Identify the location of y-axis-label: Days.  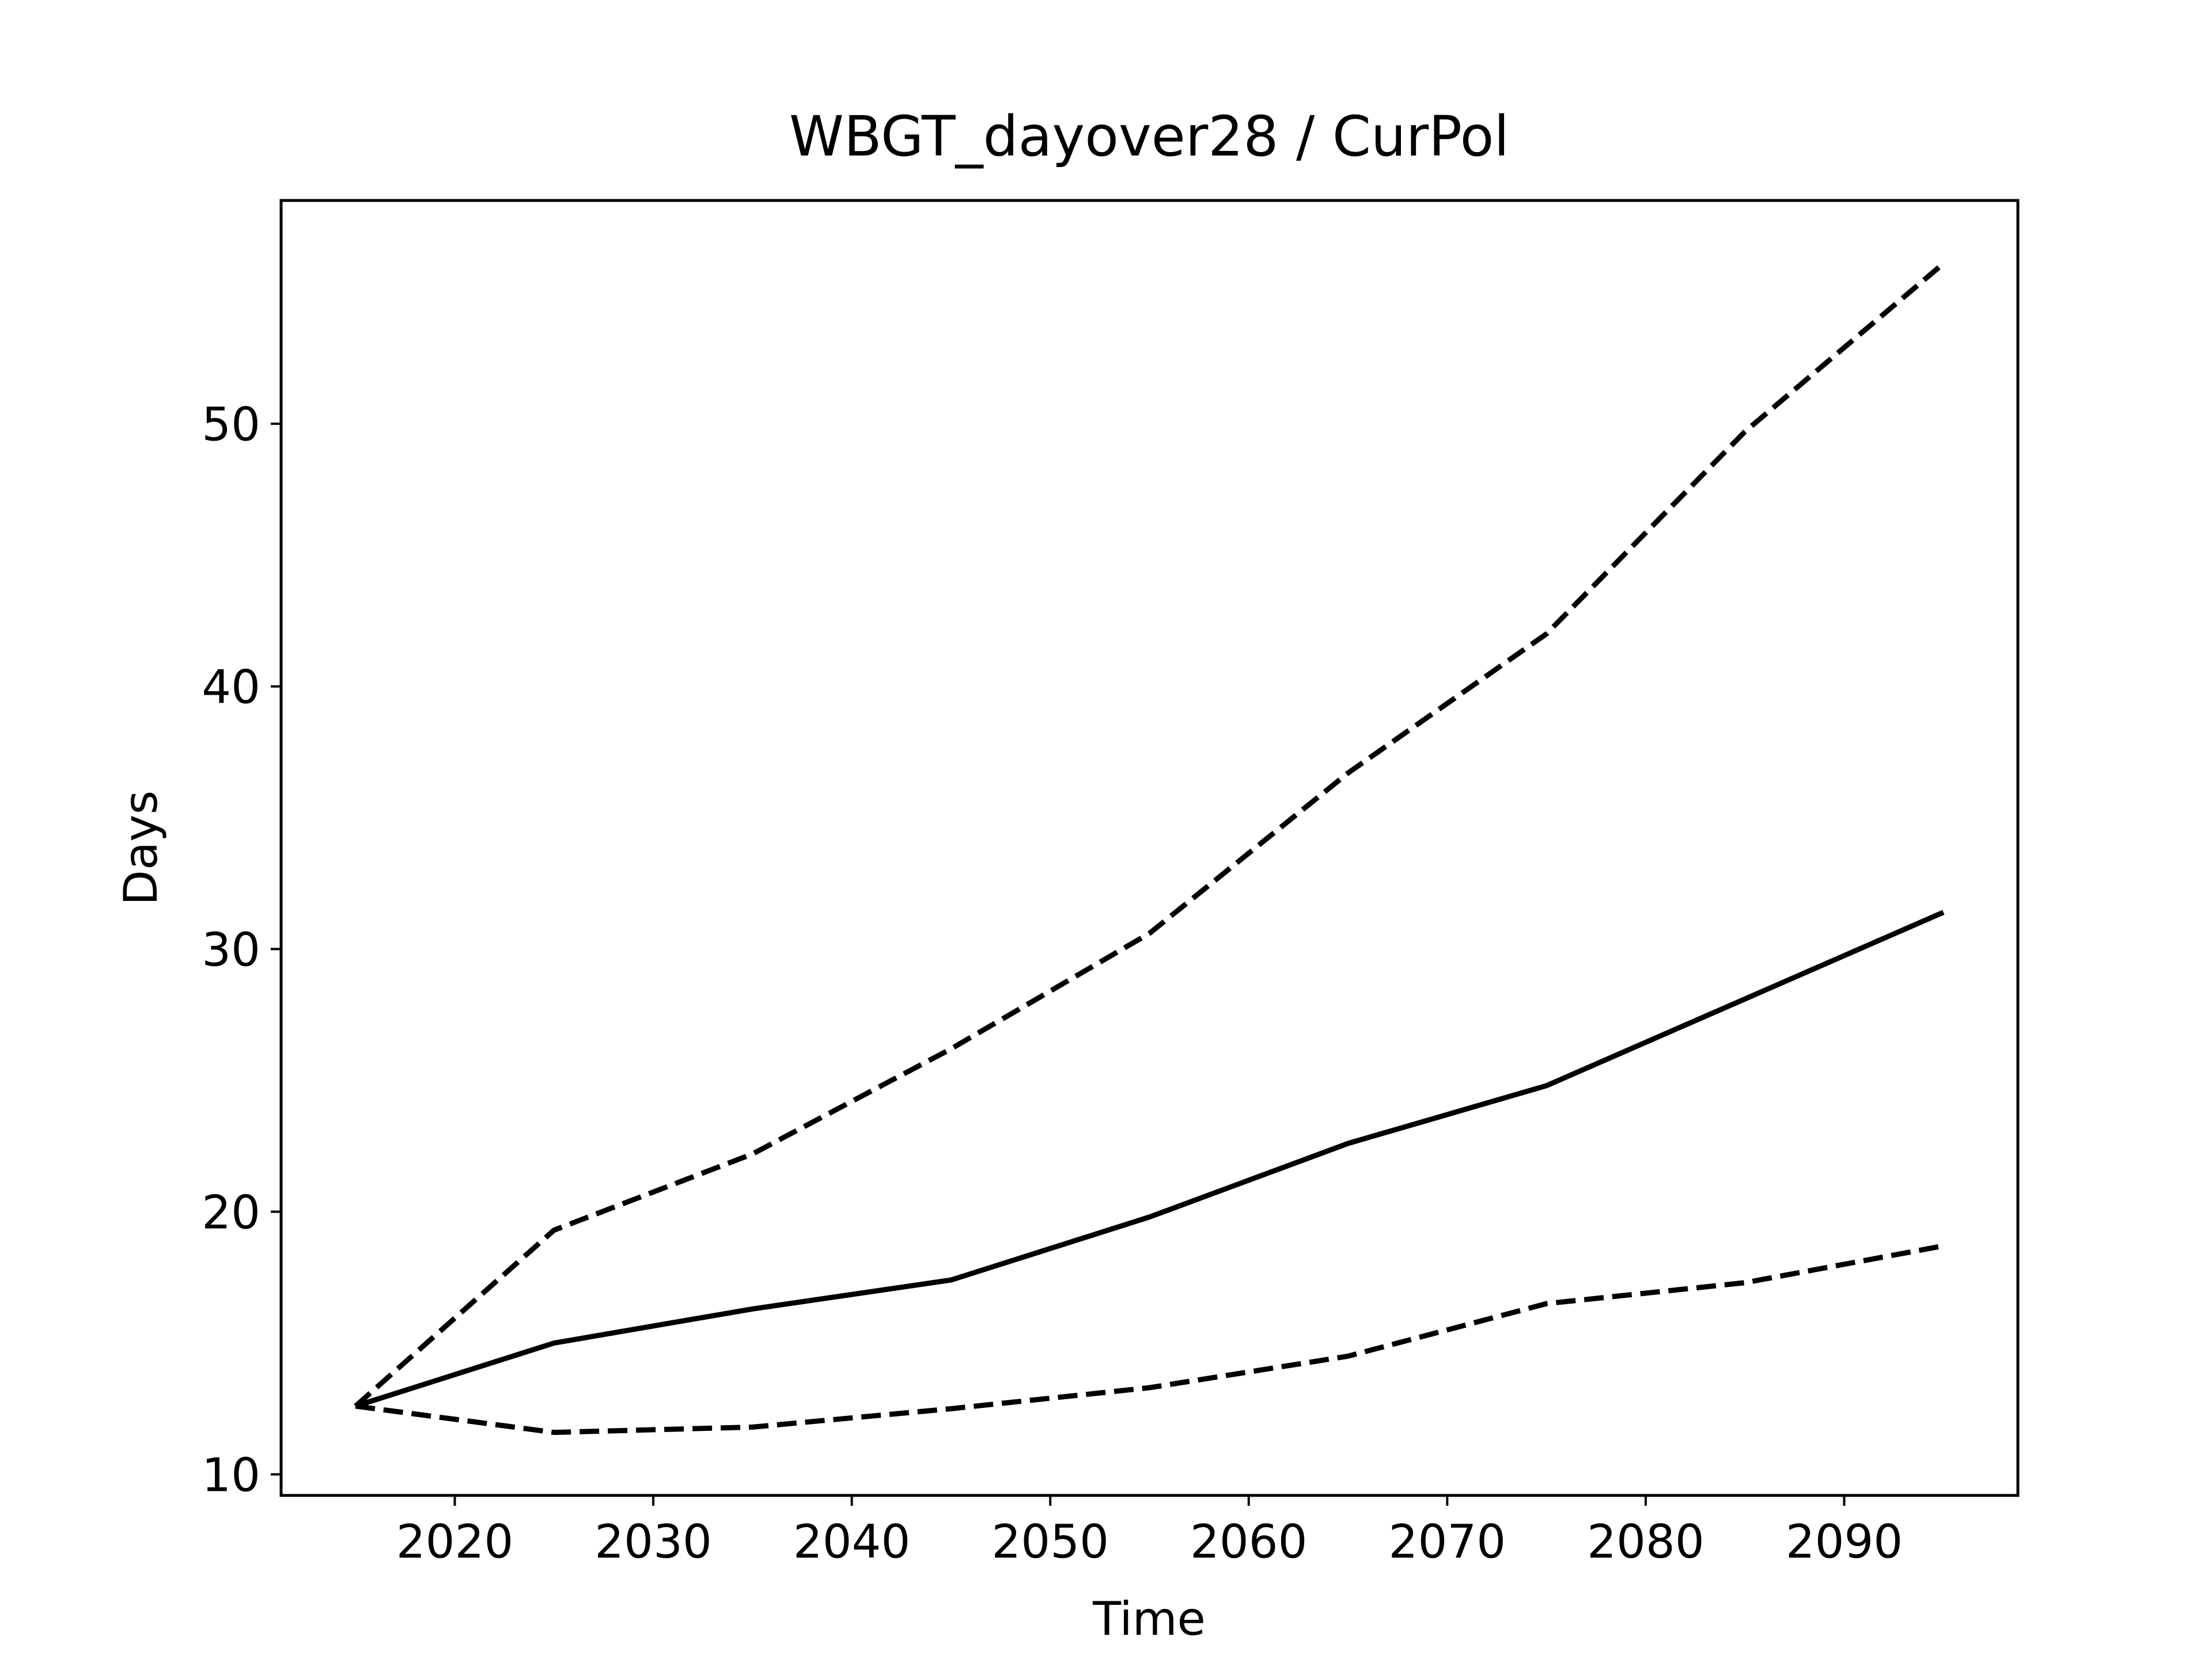
(141, 848).